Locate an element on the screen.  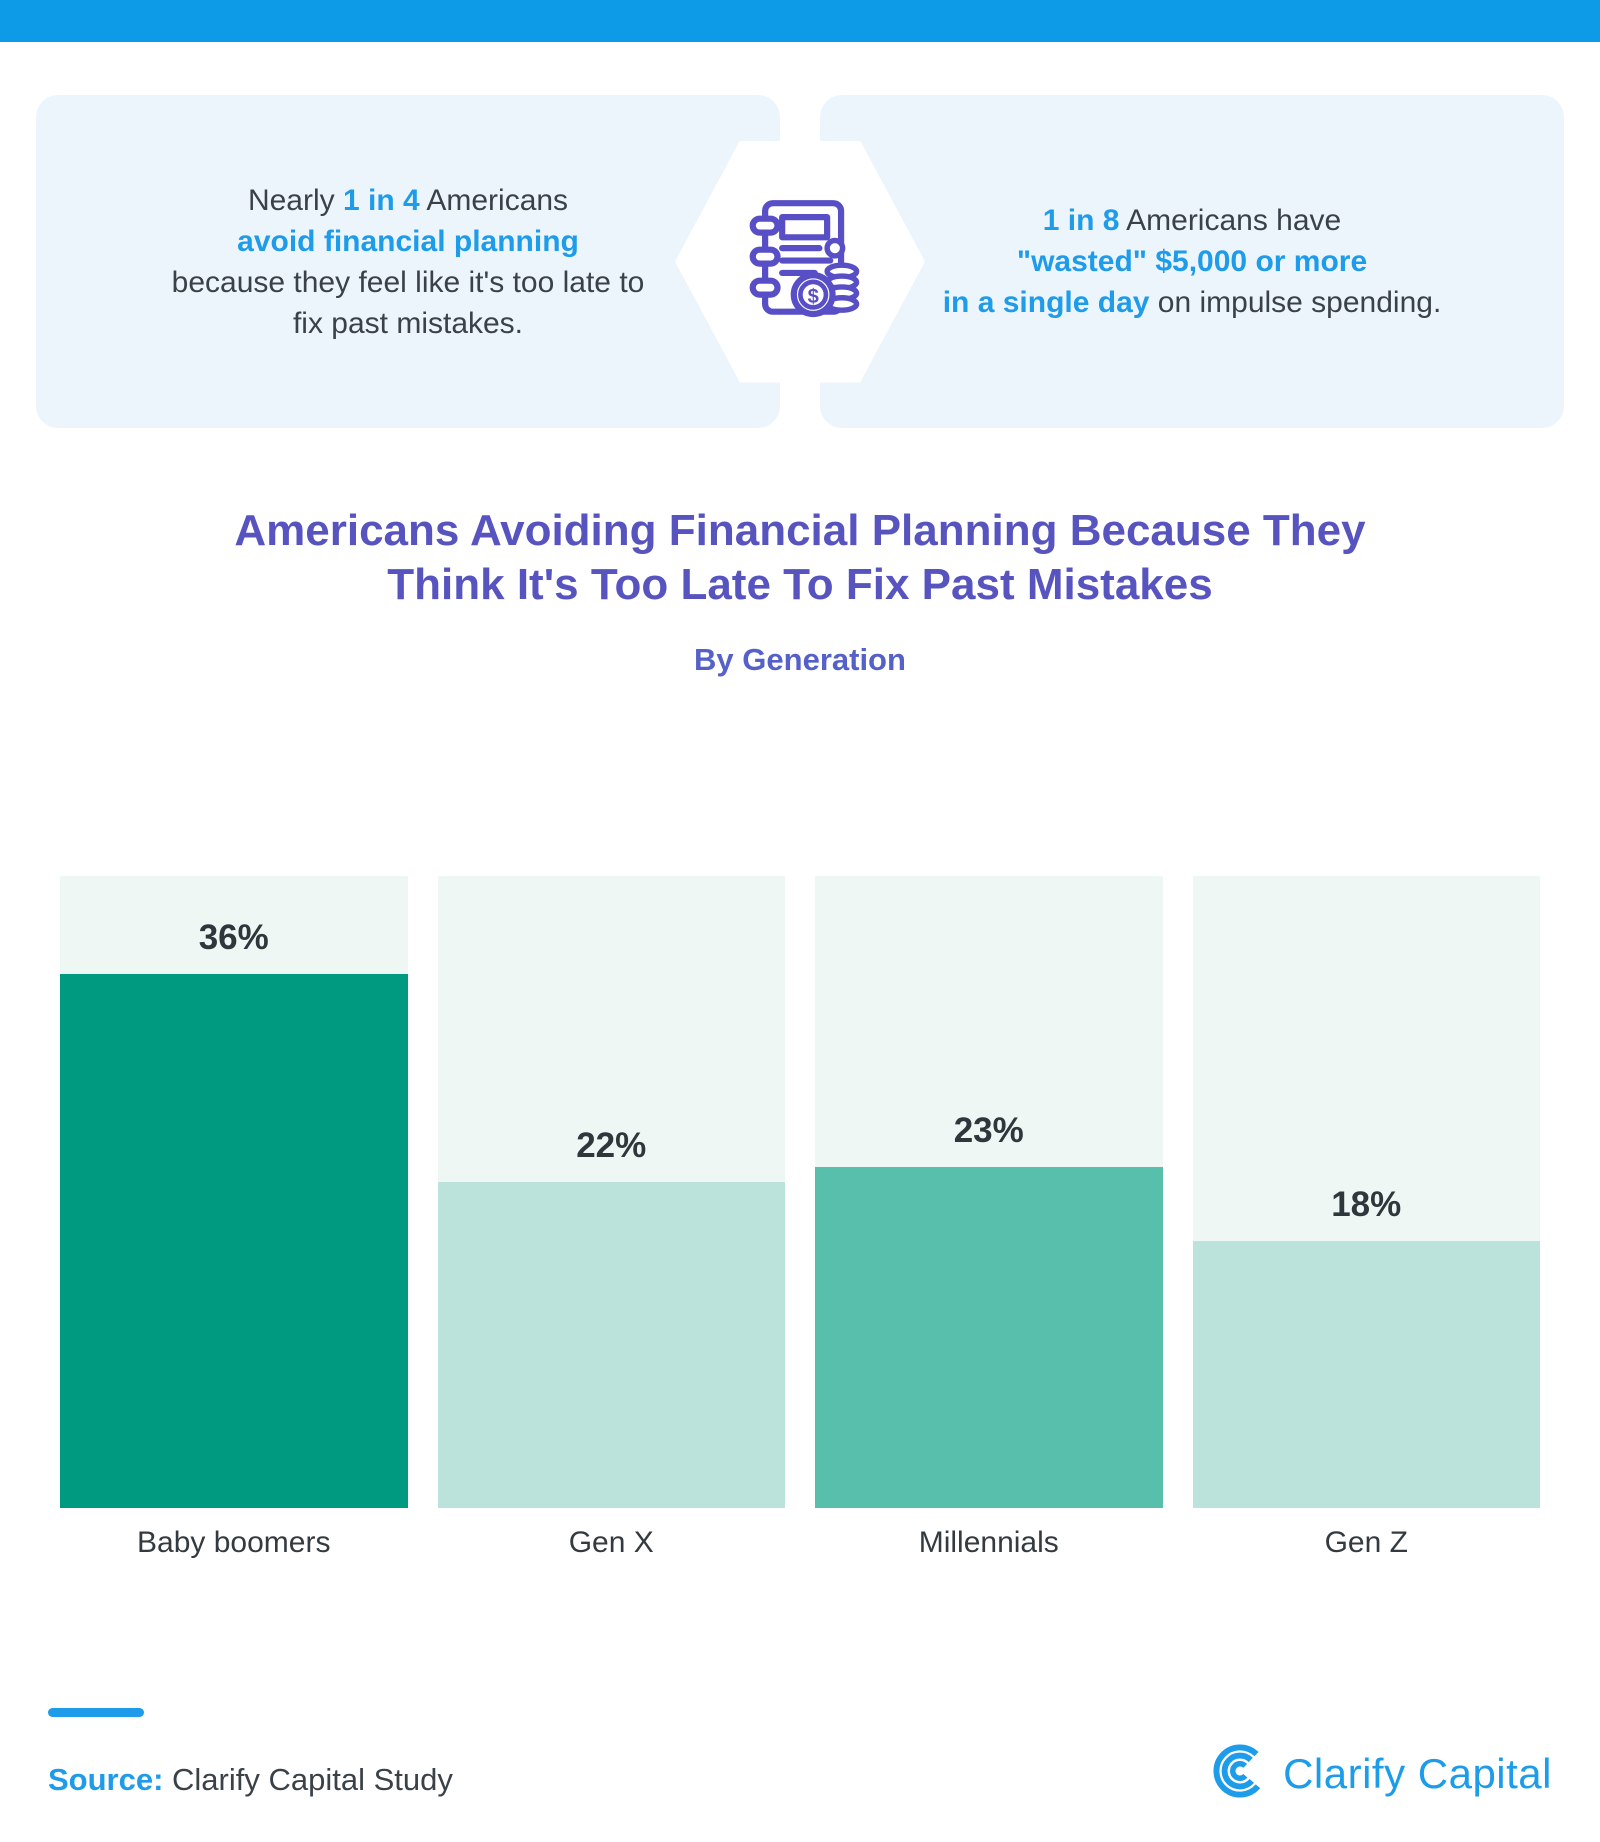
bar-value-label: 36% is located at coordinates (233, 937).